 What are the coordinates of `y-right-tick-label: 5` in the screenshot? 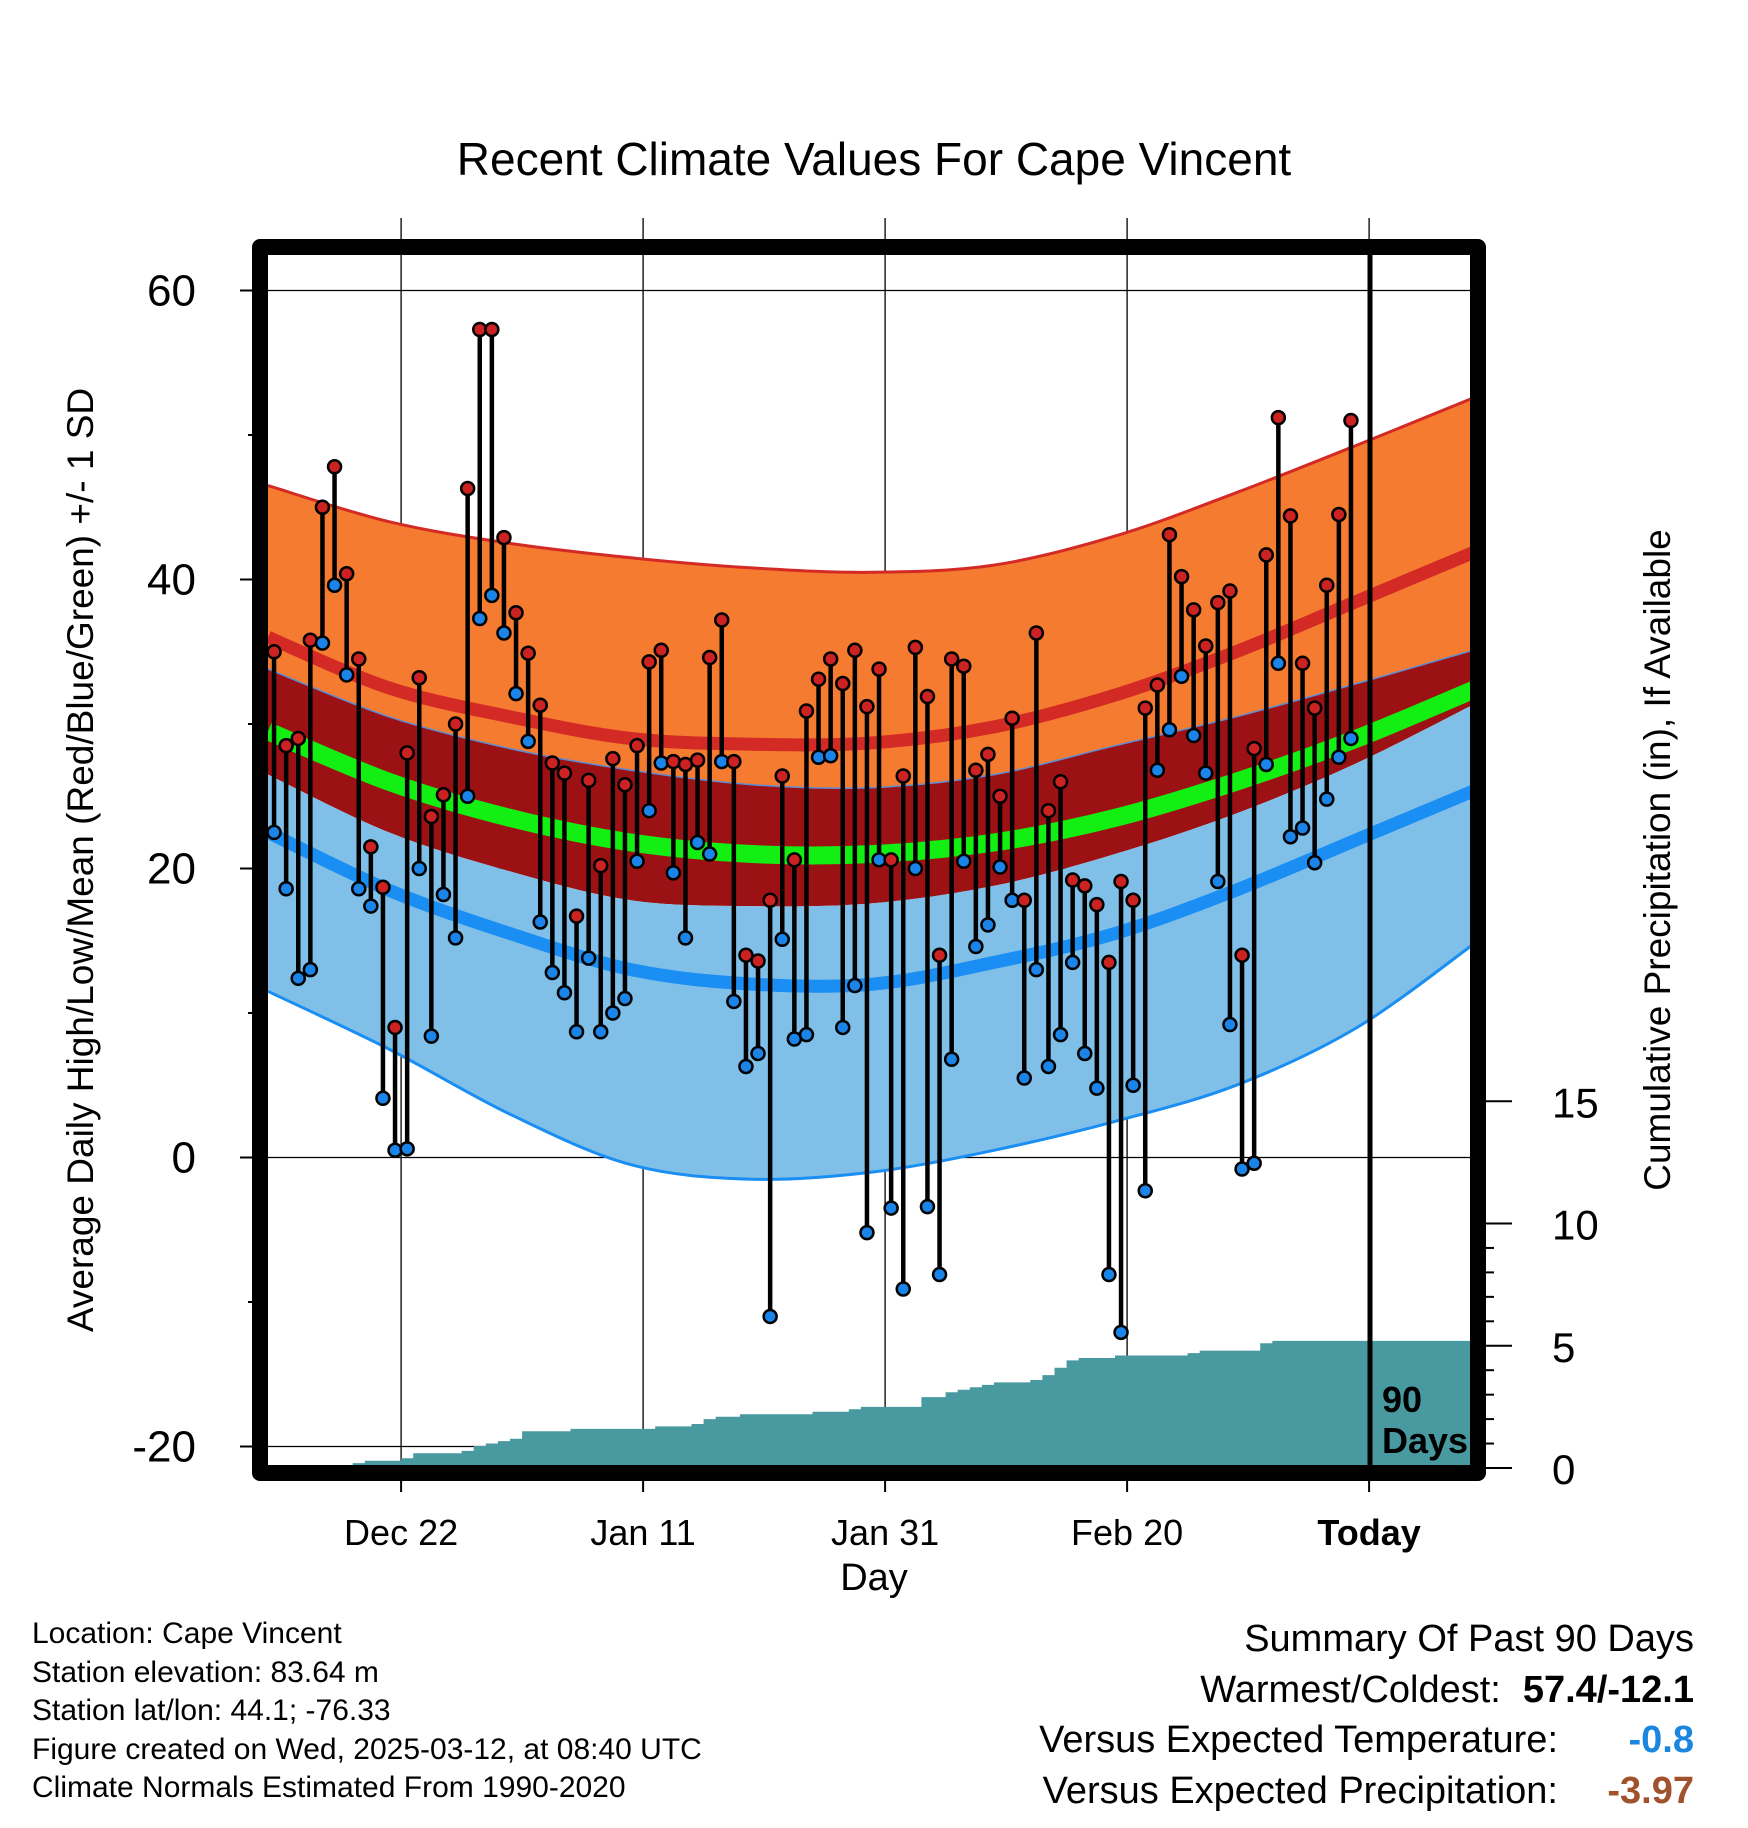 It's located at (1563, 1347).